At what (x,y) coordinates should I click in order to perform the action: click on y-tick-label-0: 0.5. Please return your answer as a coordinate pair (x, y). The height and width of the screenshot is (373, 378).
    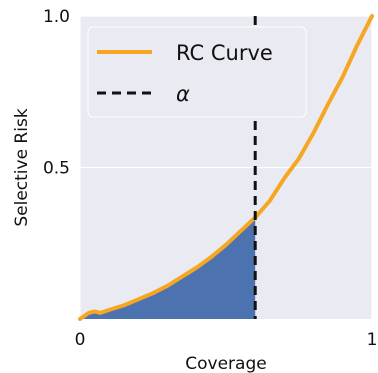
    Looking at the image, I should click on (56, 169).